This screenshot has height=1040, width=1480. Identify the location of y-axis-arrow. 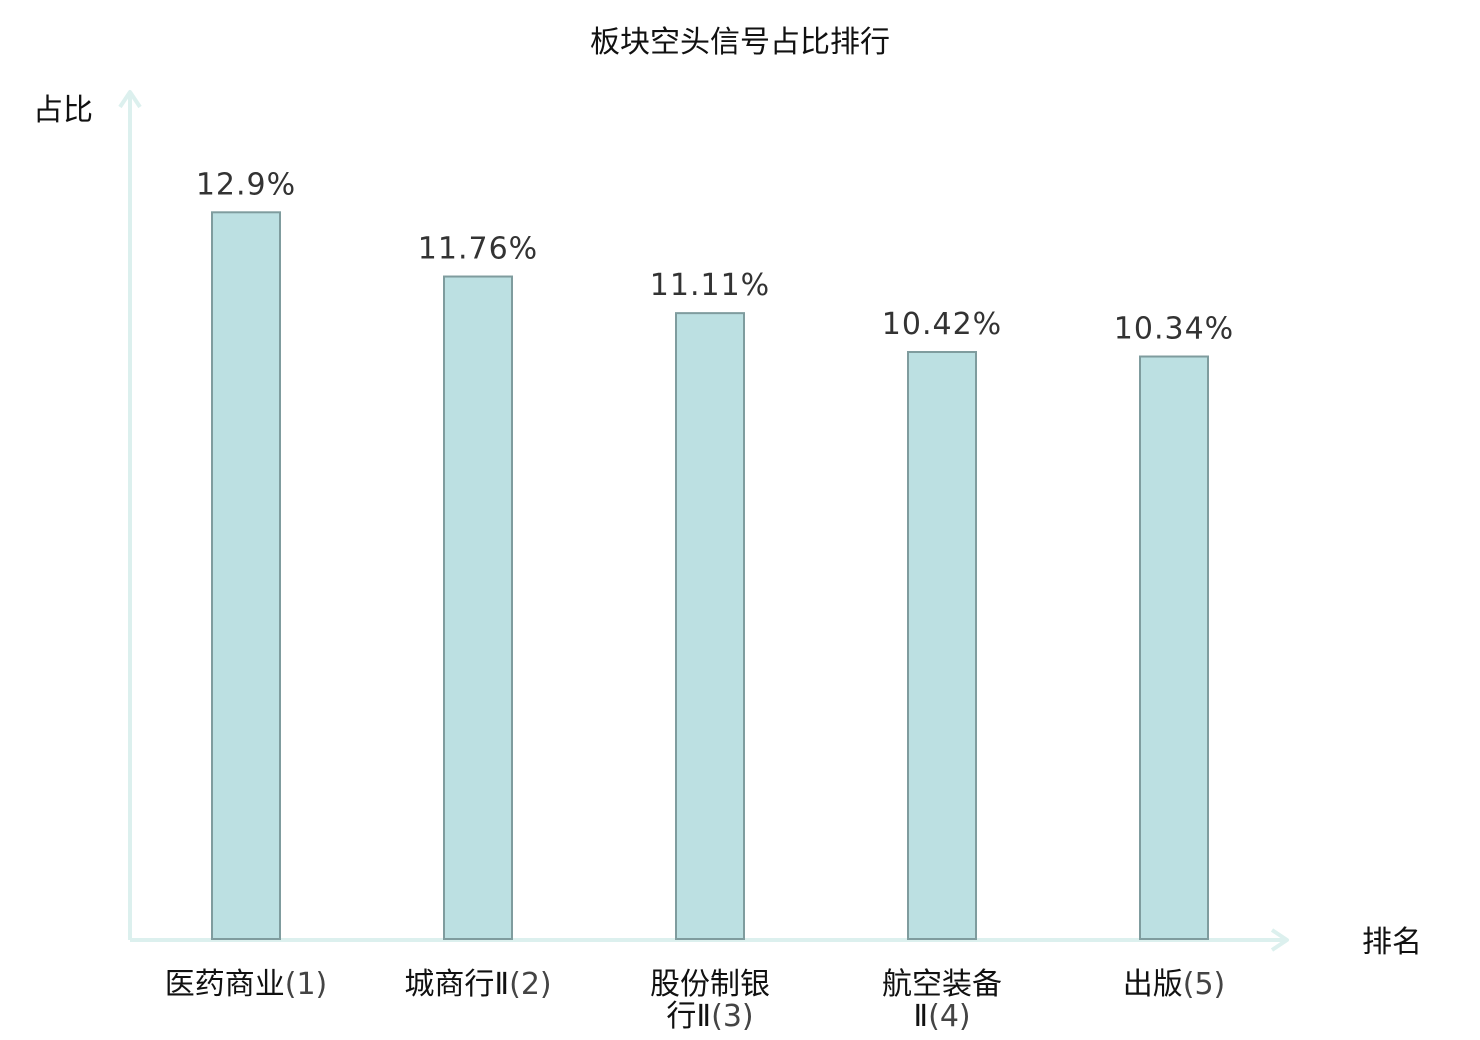
(130, 99).